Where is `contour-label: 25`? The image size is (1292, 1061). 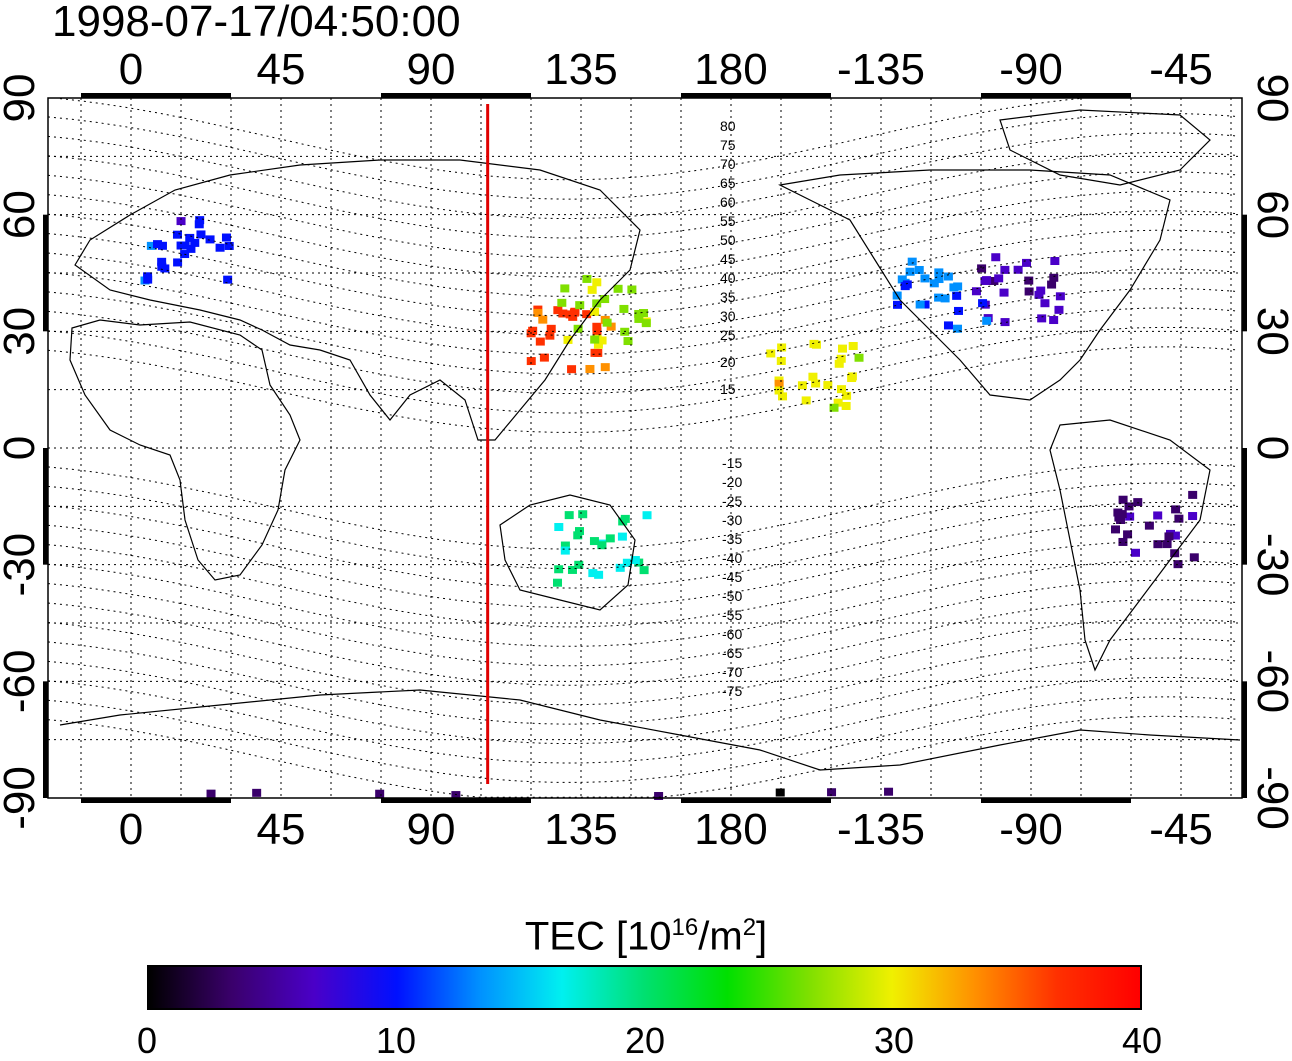
contour-label: 25 is located at coordinates (728, 335).